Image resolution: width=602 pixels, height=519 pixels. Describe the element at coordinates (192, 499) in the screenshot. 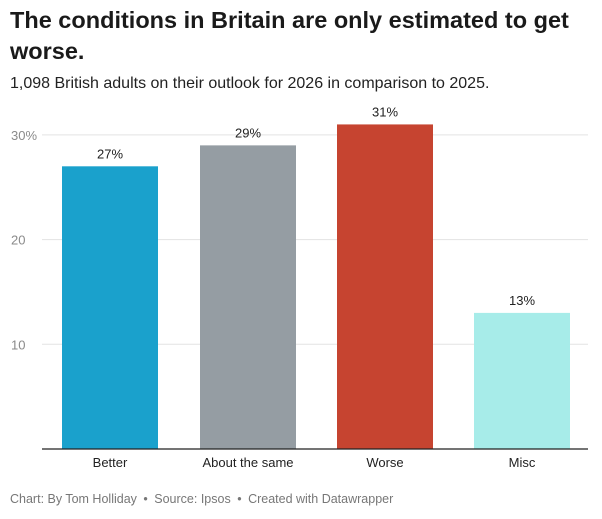

I see `footer-source: Source: Ipsos` at that location.